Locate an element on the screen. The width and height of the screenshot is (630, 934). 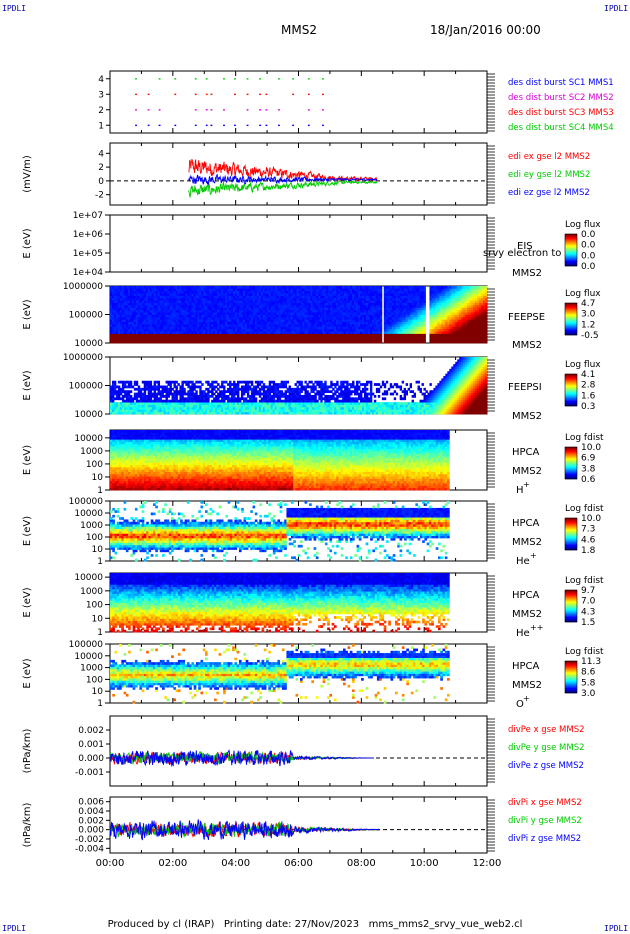
divpi-y-axis-label: (nPa/km) is located at coordinates (27, 825).